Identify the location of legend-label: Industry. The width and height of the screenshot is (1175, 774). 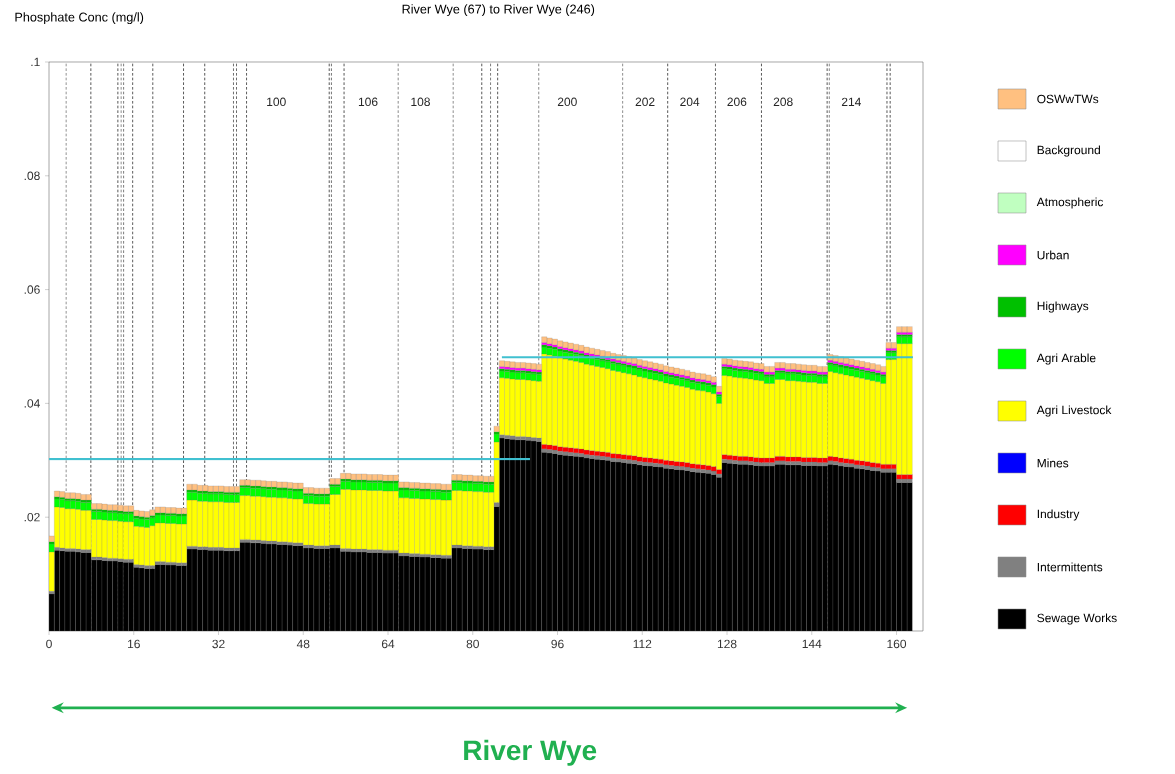
(1058, 515).